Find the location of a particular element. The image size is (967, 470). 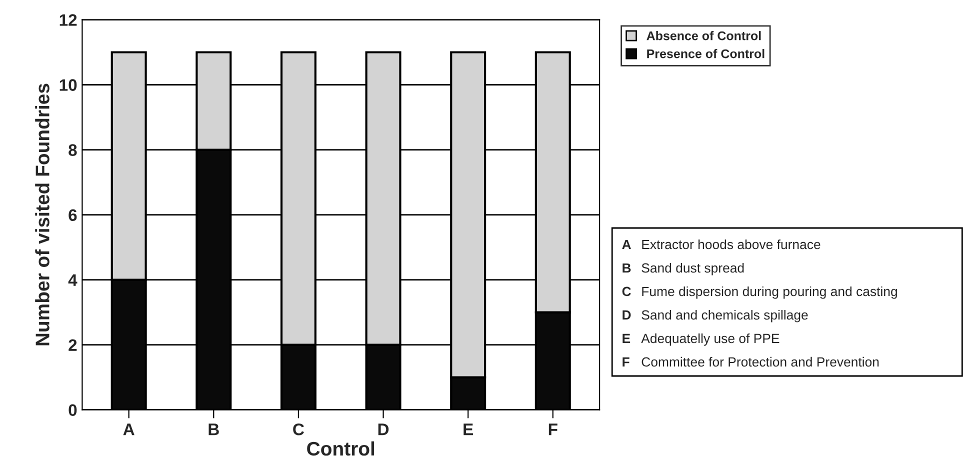

y-tick-label: 2 is located at coordinates (72, 345).